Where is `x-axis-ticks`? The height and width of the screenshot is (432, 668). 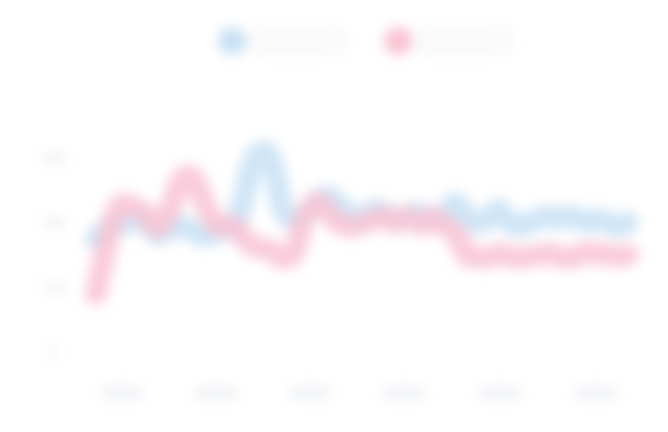 x-axis-ticks is located at coordinates (359, 393).